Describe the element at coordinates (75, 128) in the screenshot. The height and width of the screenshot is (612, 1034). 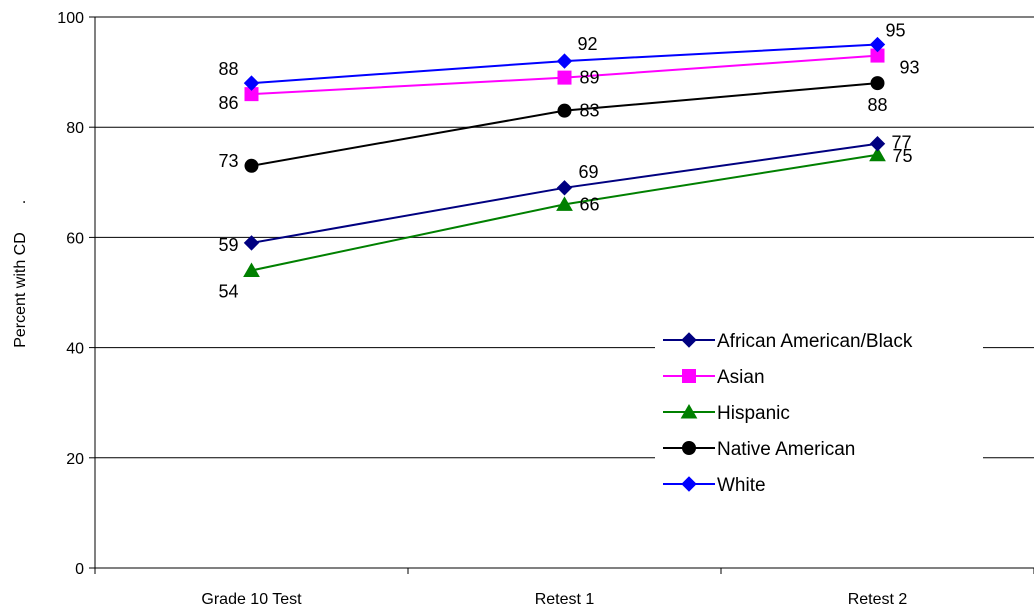
I see `y-tick-label: 80` at that location.